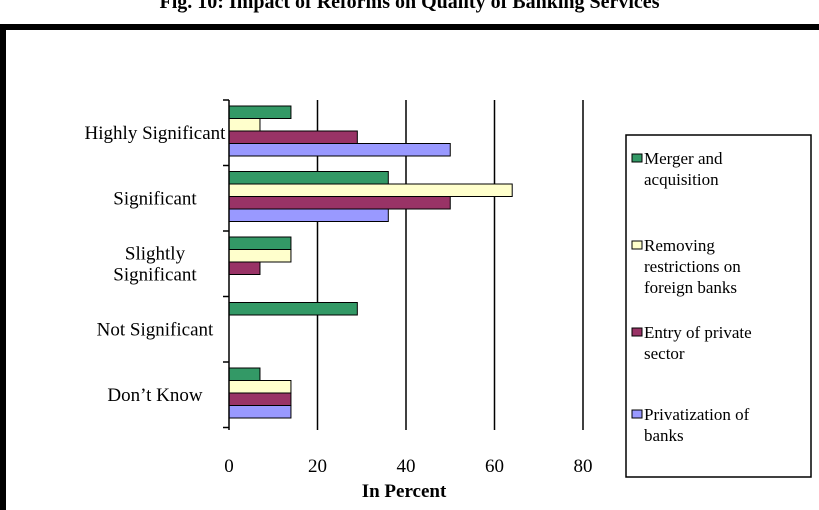 This screenshot has width=819, height=510. I want to click on x-tick-label: 0, so click(229, 466).